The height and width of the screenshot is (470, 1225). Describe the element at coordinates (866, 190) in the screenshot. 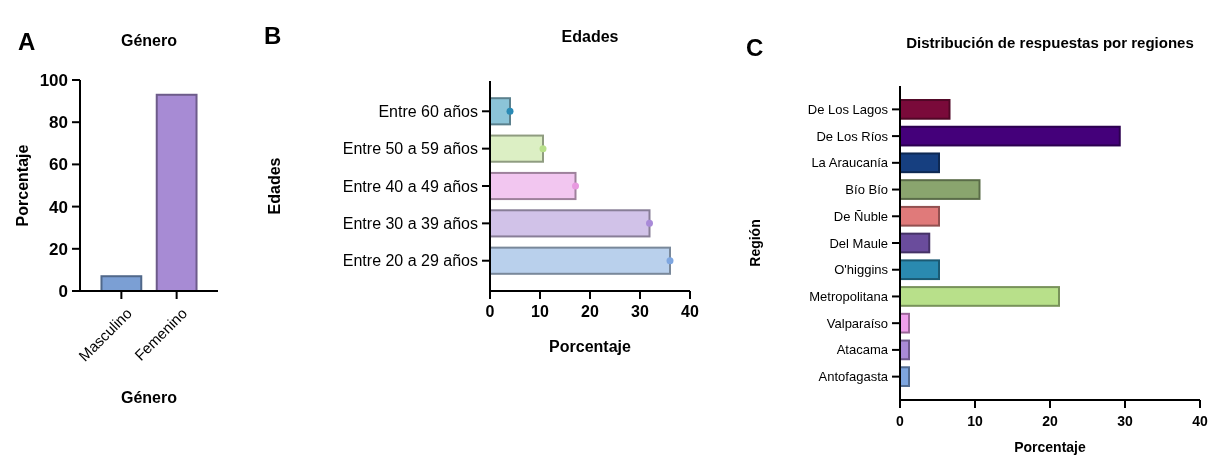

I see `y-tick-label: Bío Bío` at that location.